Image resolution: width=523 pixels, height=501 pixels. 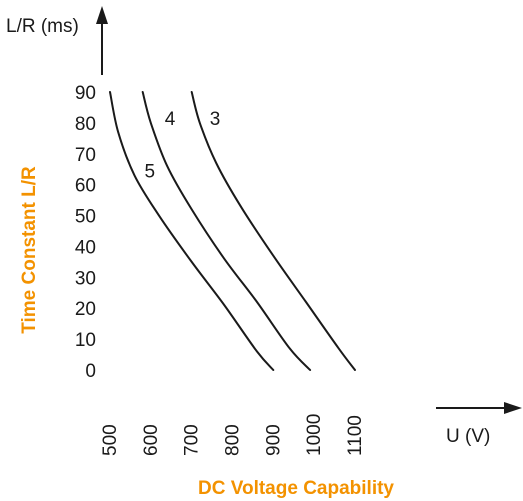 I want to click on x-tick-label: 1000, so click(x=314, y=435).